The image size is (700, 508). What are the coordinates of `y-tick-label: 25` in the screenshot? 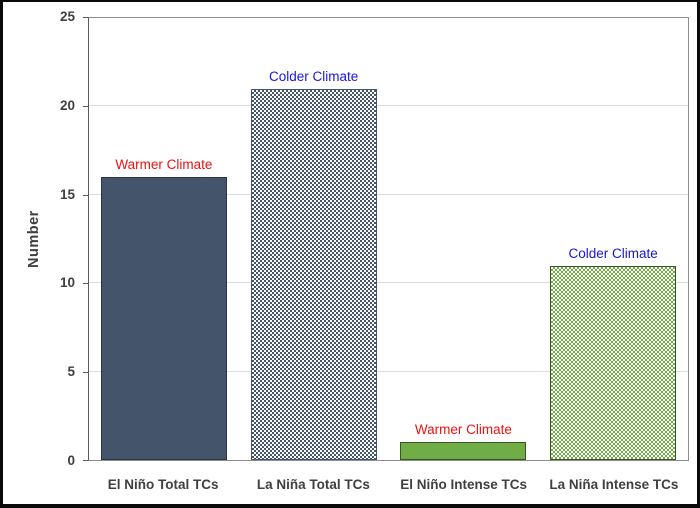 It's located at (67, 16).